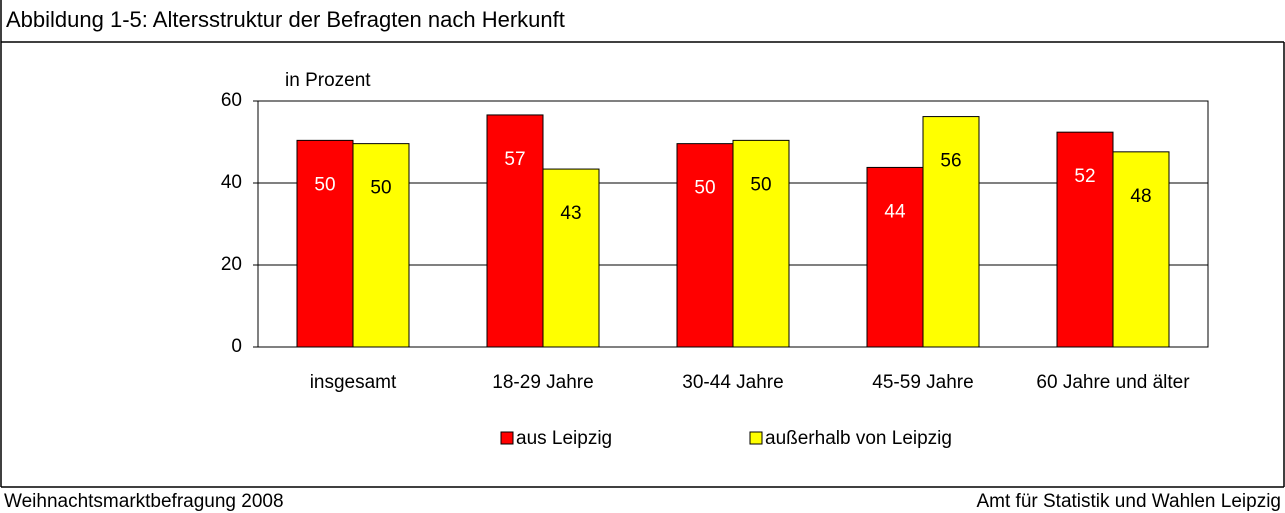  Describe the element at coordinates (1084, 176) in the screenshot. I see `data-label: 52` at that location.